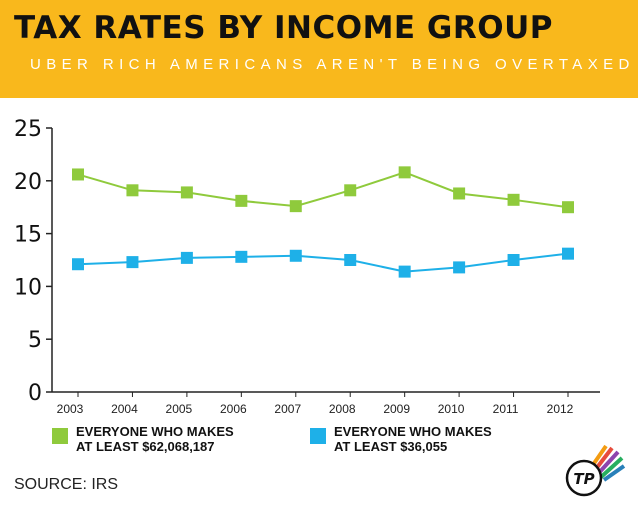  I want to click on x-tick-label: 2009, so click(396, 409).